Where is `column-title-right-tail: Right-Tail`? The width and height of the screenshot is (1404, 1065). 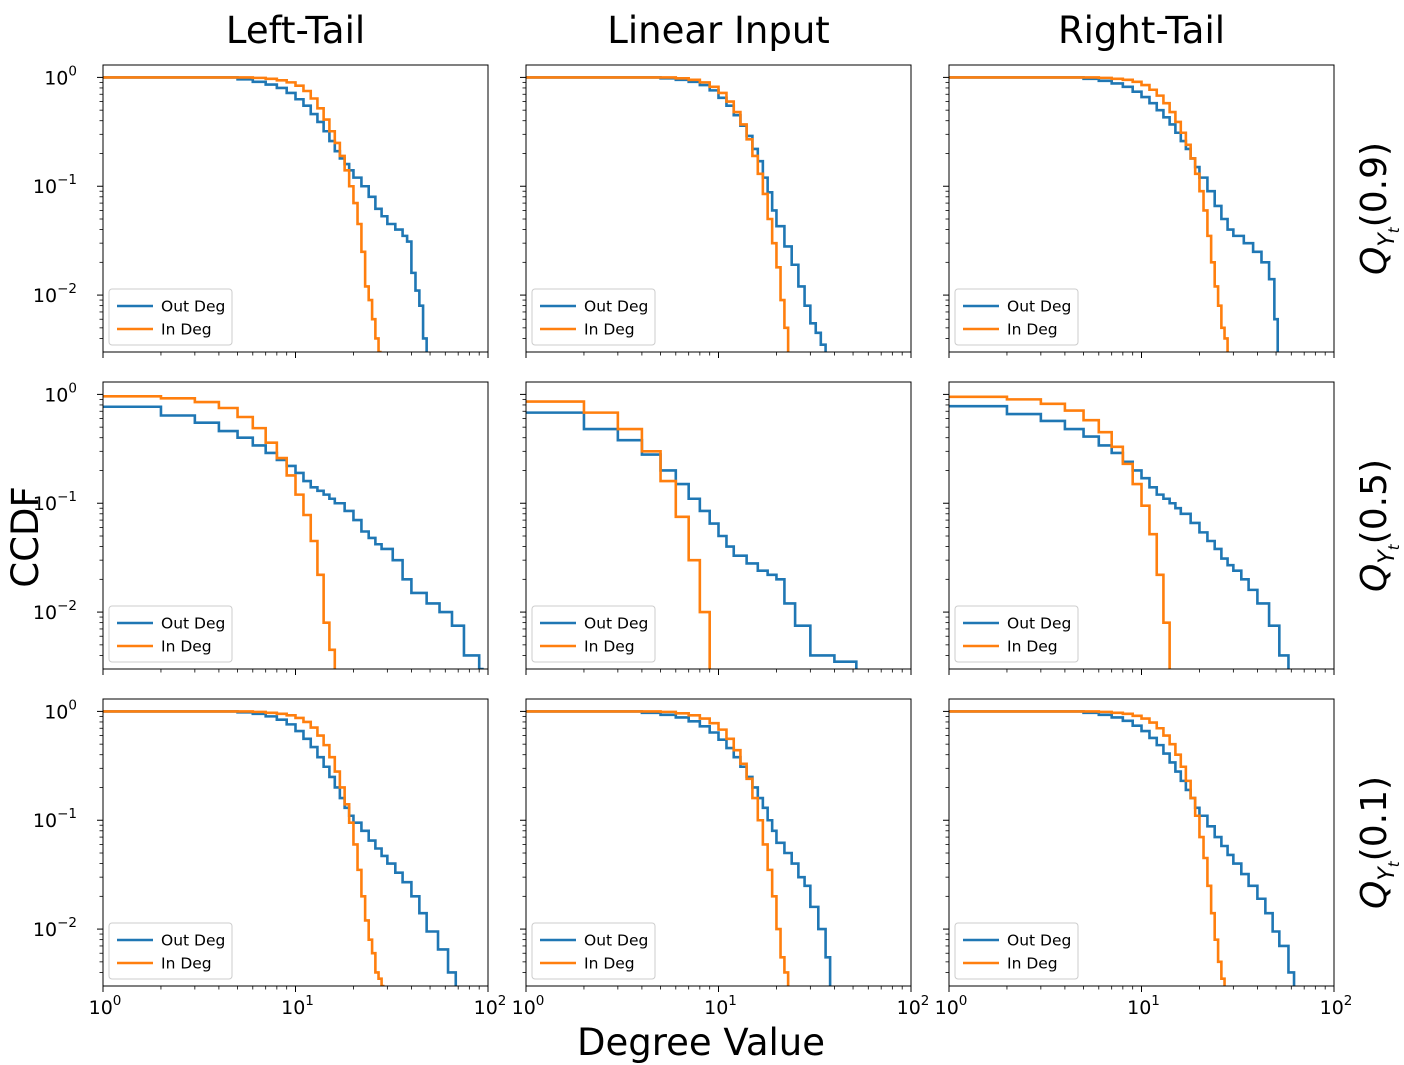 column-title-right-tail: Right-Tail is located at coordinates (1141, 30).